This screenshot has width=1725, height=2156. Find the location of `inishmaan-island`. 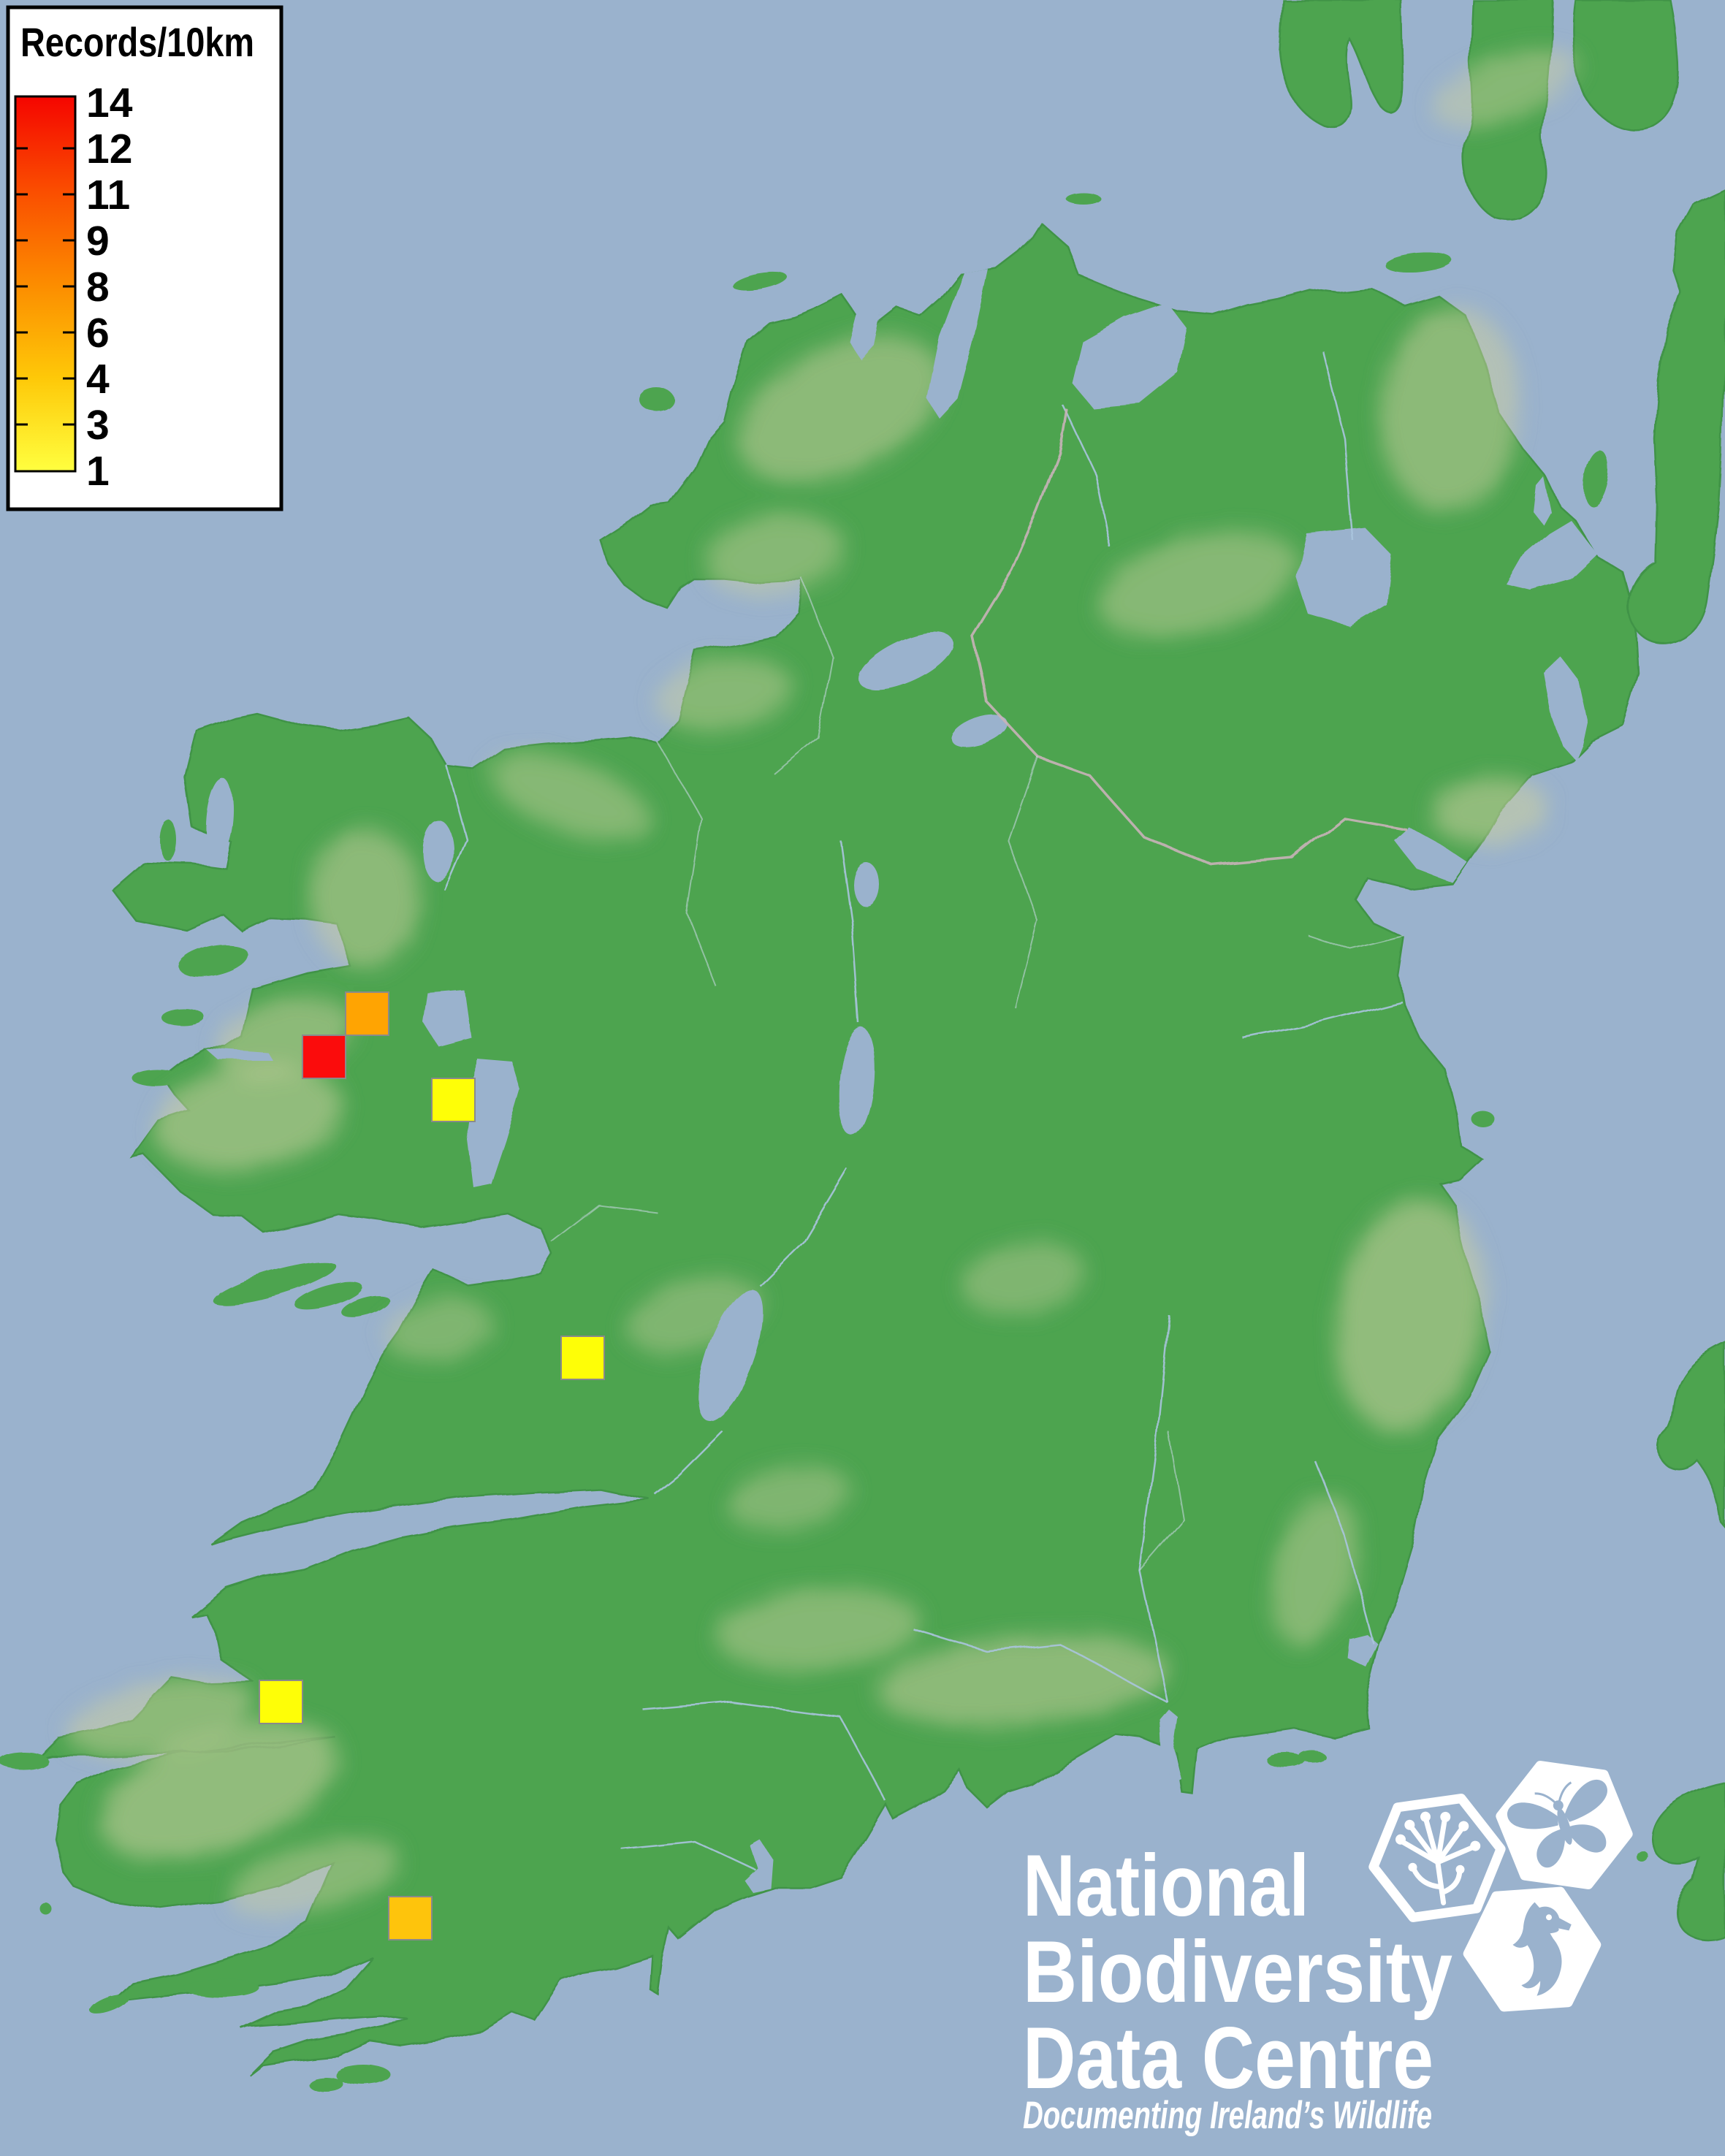

inishmaan-island is located at coordinates (329, 1296).